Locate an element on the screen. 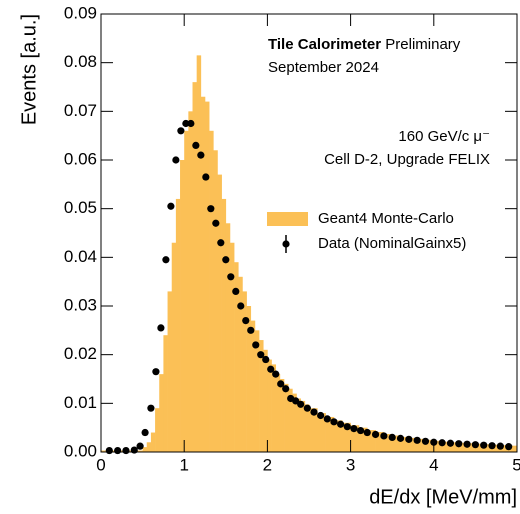 This screenshot has width=520, height=514. experiment-label: Tile Calorimeter Preliminary is located at coordinates (364, 44).